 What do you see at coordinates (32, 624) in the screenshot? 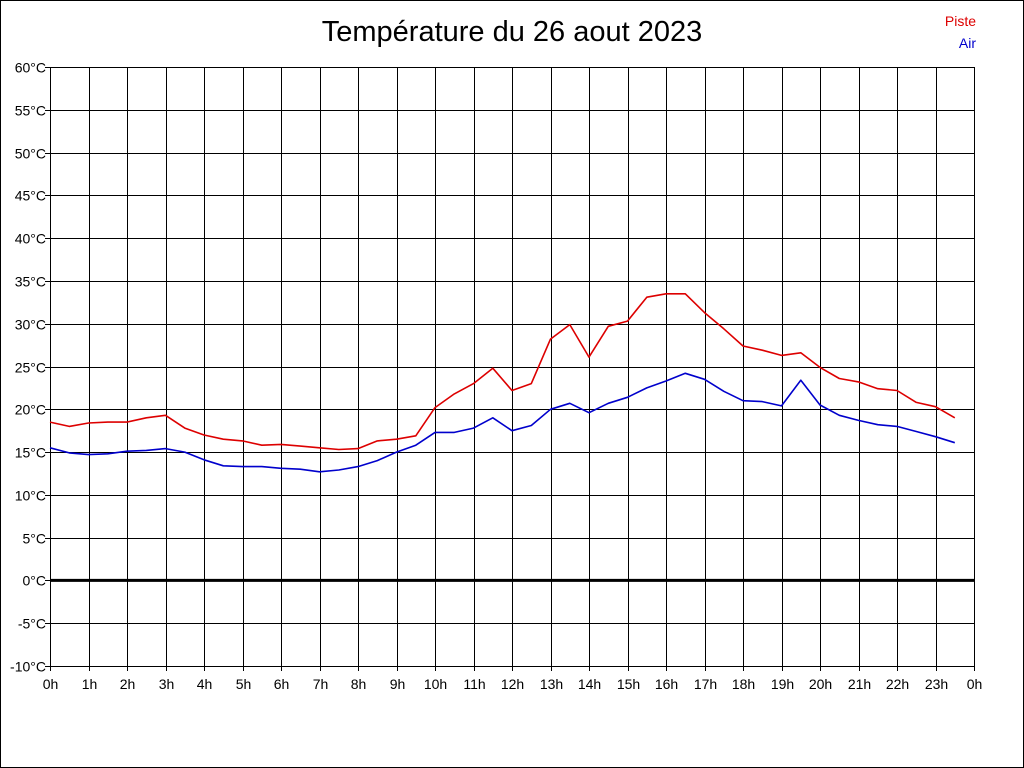
I see `y-tick-label: -5°C` at bounding box center [32, 624].